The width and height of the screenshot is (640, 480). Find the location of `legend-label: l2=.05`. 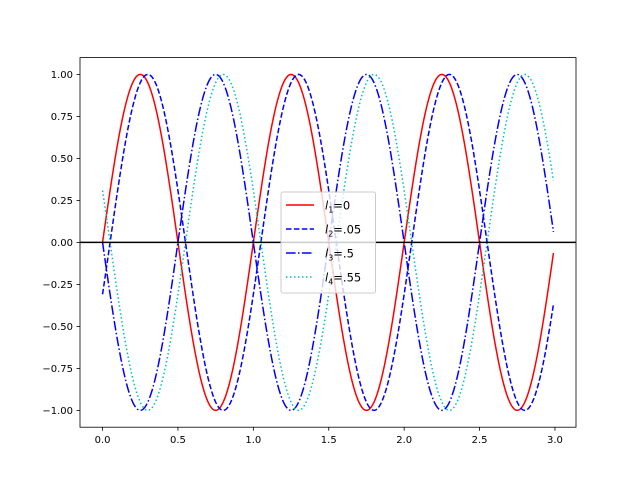

legend-label: l2=.05 is located at coordinates (343, 231).